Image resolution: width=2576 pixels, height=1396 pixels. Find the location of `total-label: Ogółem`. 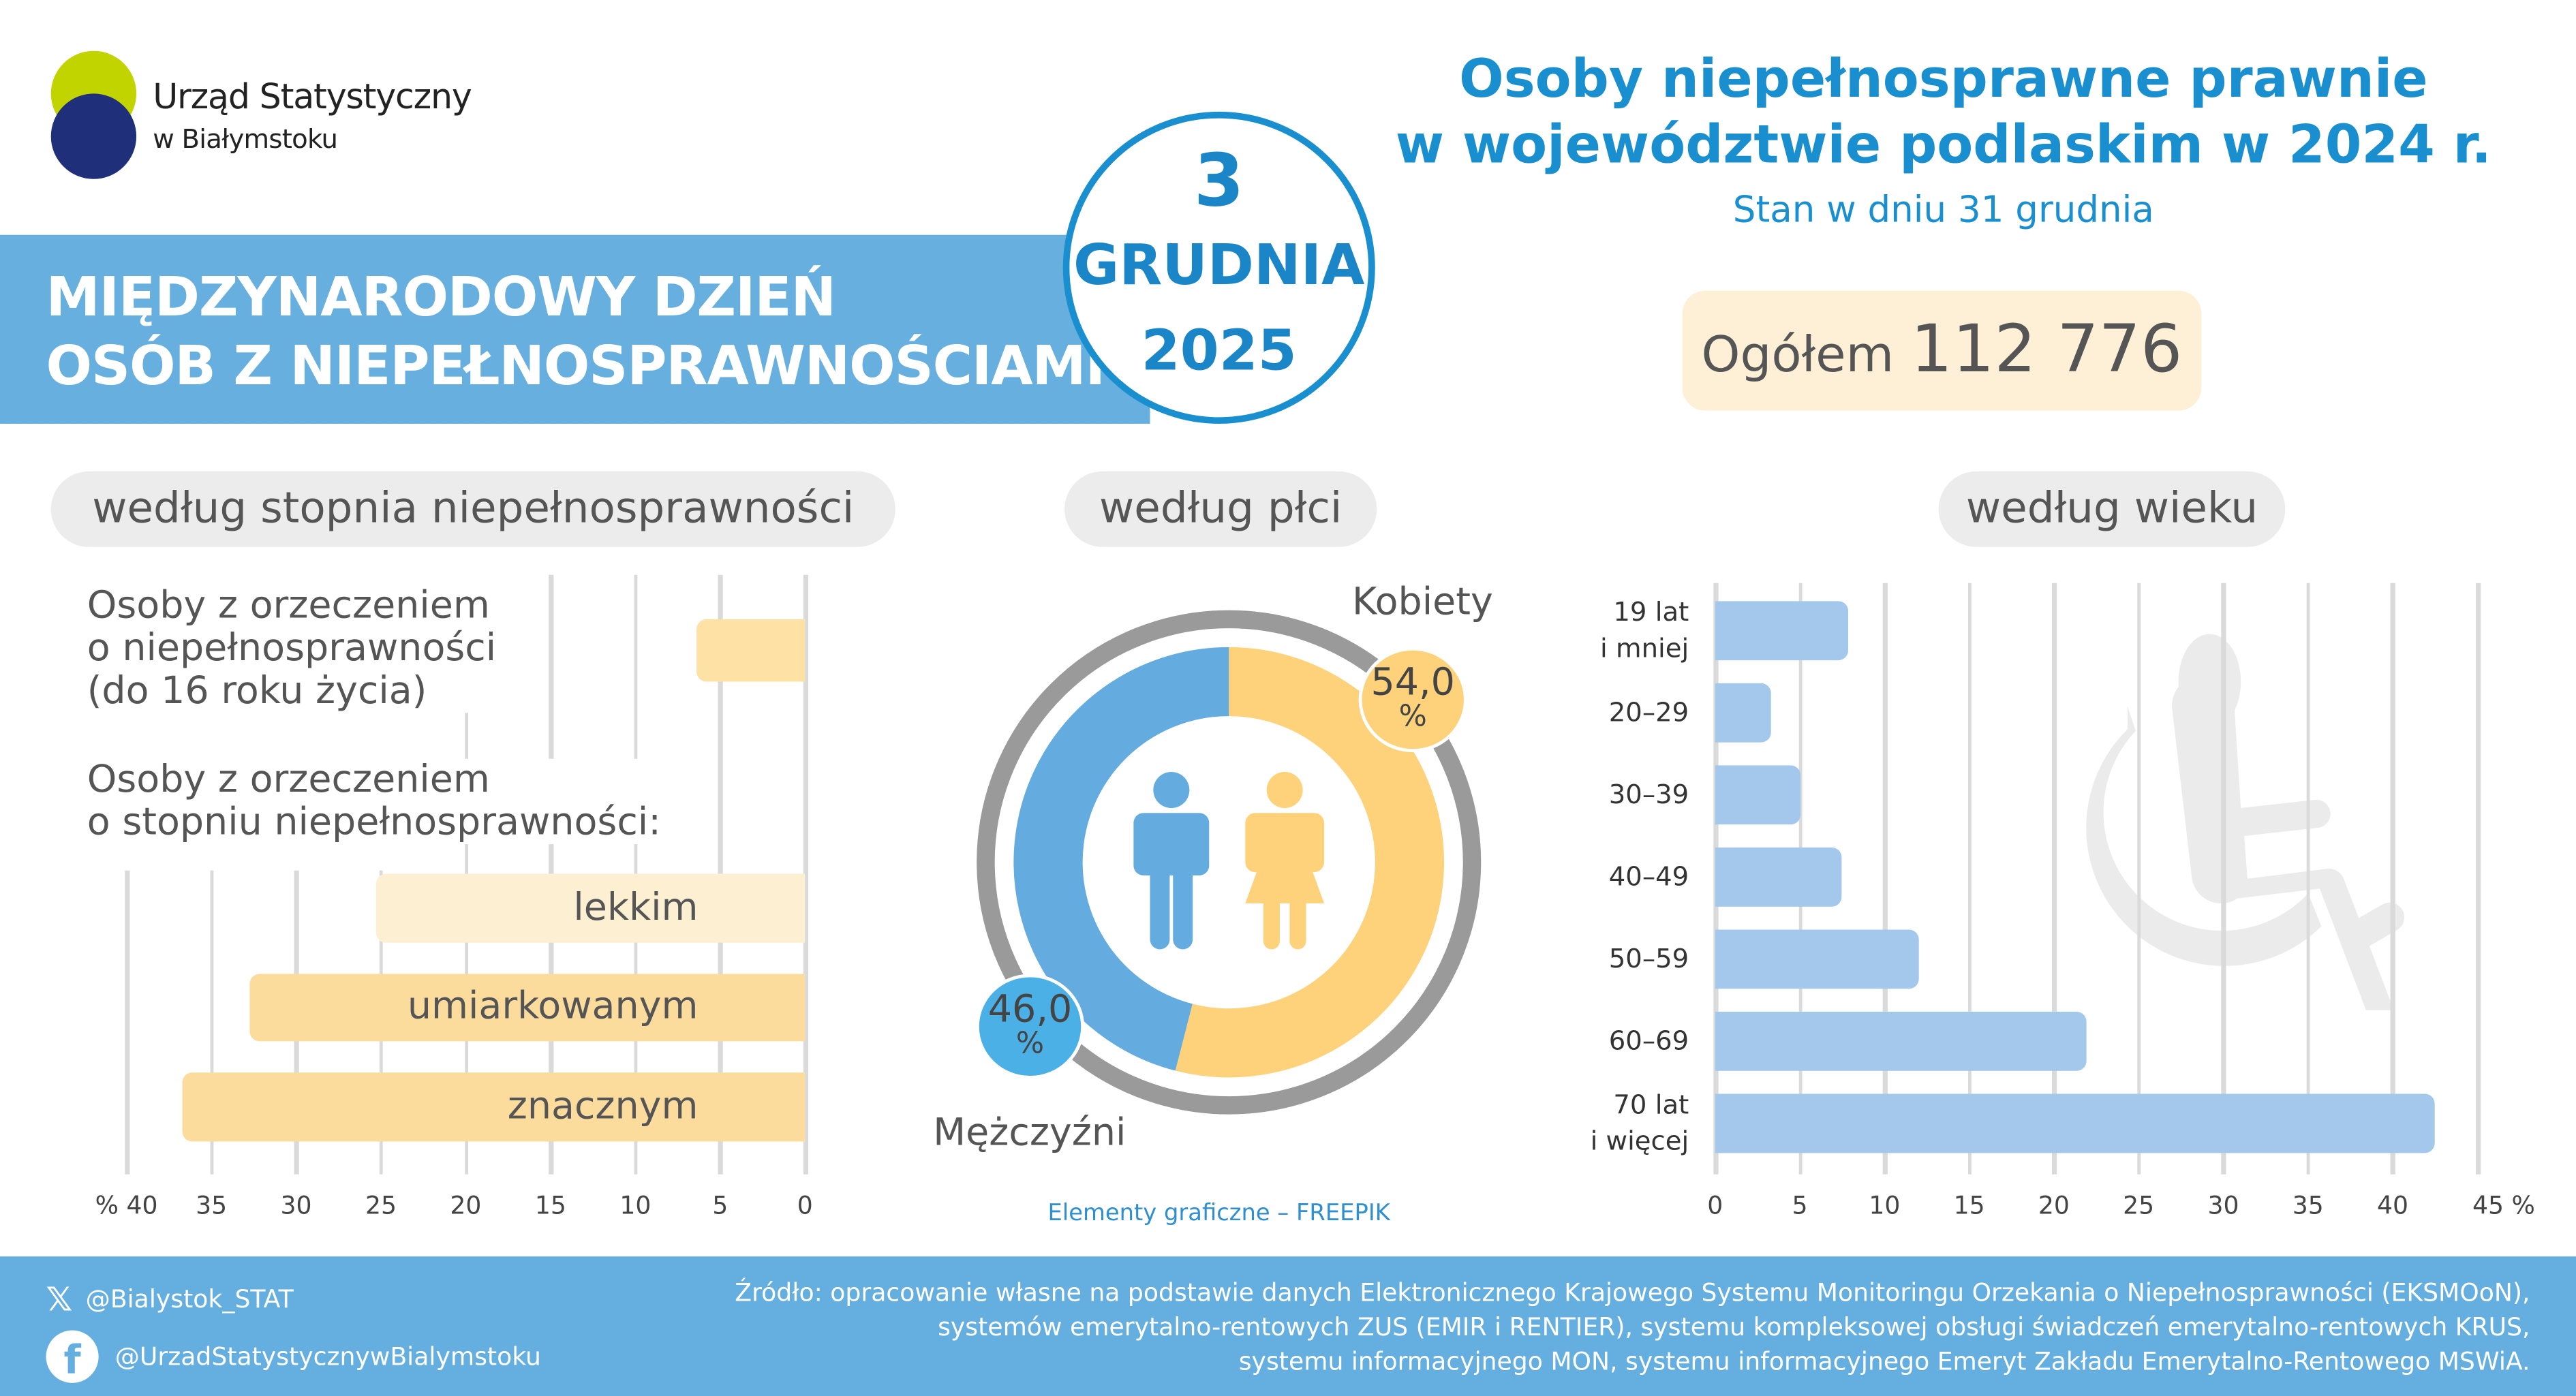

total-label: Ogółem is located at coordinates (1798, 356).